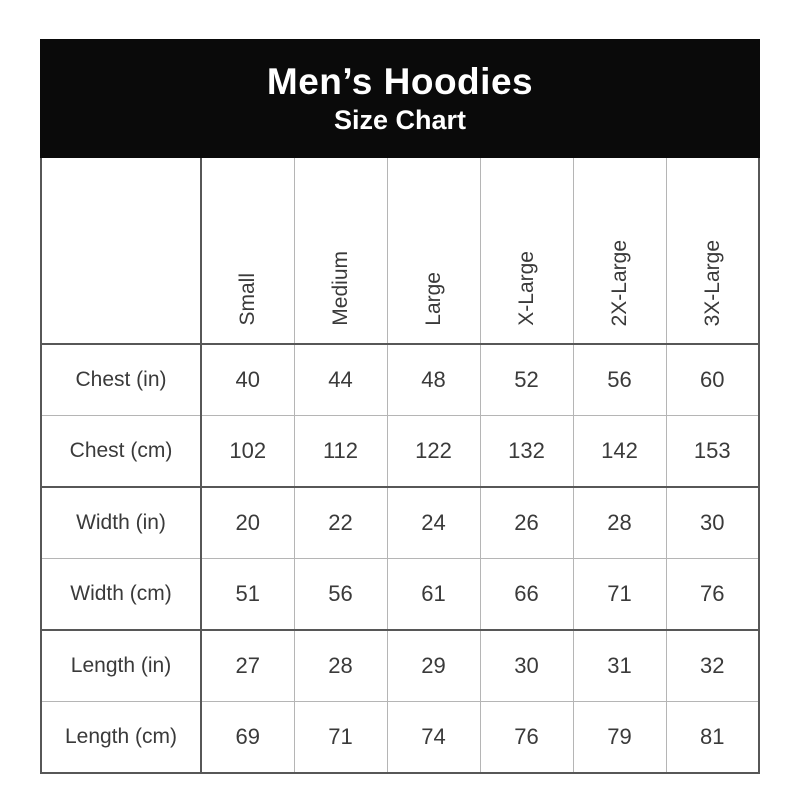 The image size is (800, 800). What do you see at coordinates (712, 737) in the screenshot?
I see `value-cell: 81` at bounding box center [712, 737].